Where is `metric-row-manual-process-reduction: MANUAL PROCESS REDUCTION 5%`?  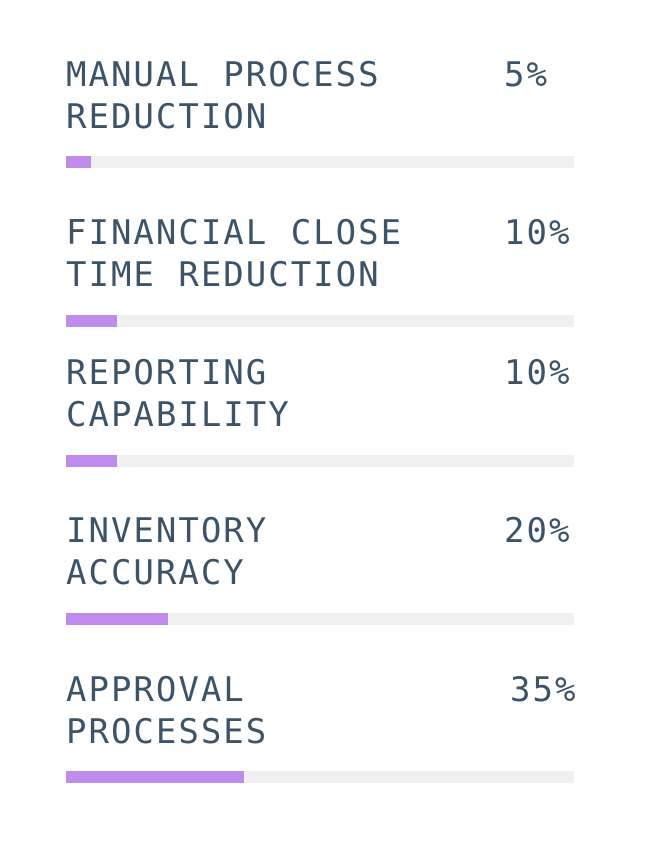
metric-row-manual-process-reduction: MANUAL PROCESS REDUCTION 5% is located at coordinates (320, 119).